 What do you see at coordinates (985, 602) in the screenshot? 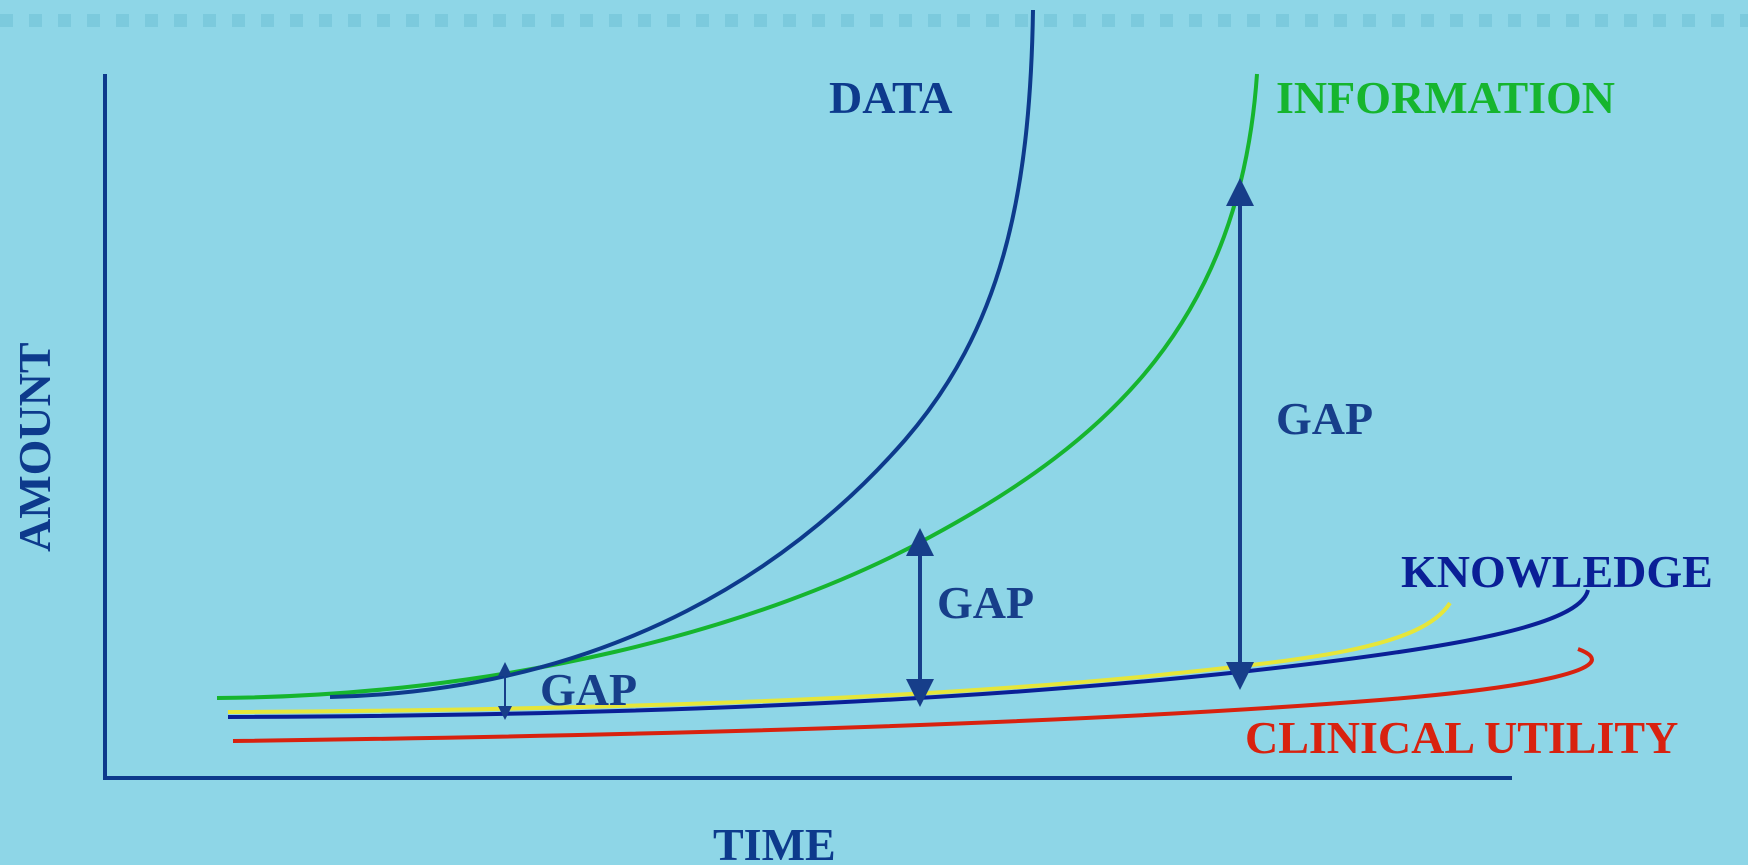
I see `gap-label-medium: GAP` at bounding box center [985, 602].